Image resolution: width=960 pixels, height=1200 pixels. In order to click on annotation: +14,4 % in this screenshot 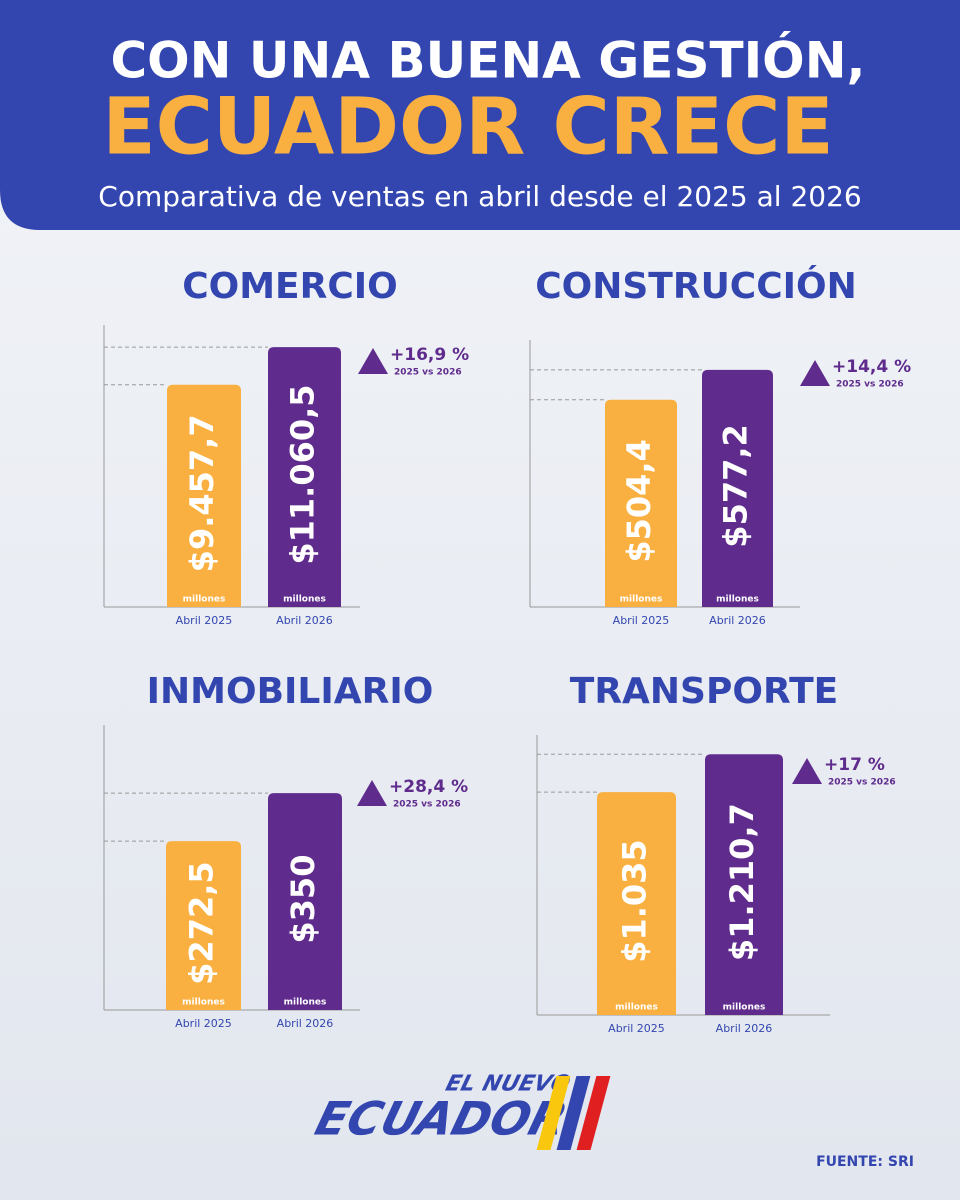, I will do `click(871, 367)`.